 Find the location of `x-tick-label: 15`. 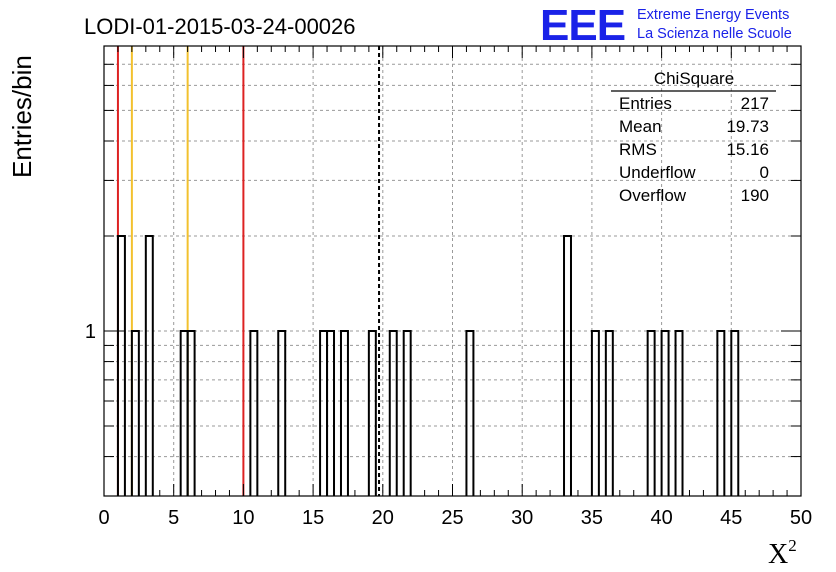

x-tick-label: 15 is located at coordinates (313, 518).